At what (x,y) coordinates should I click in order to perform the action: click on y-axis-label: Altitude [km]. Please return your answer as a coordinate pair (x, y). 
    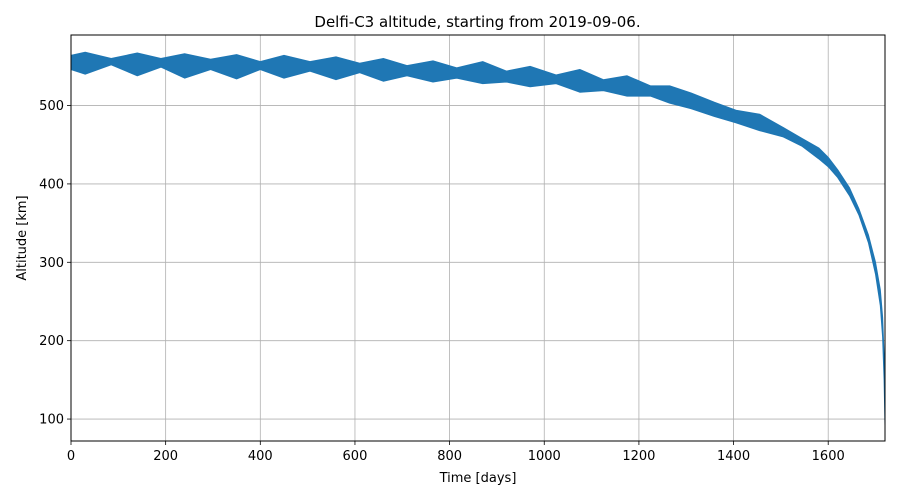
    Looking at the image, I should click on (22, 237).